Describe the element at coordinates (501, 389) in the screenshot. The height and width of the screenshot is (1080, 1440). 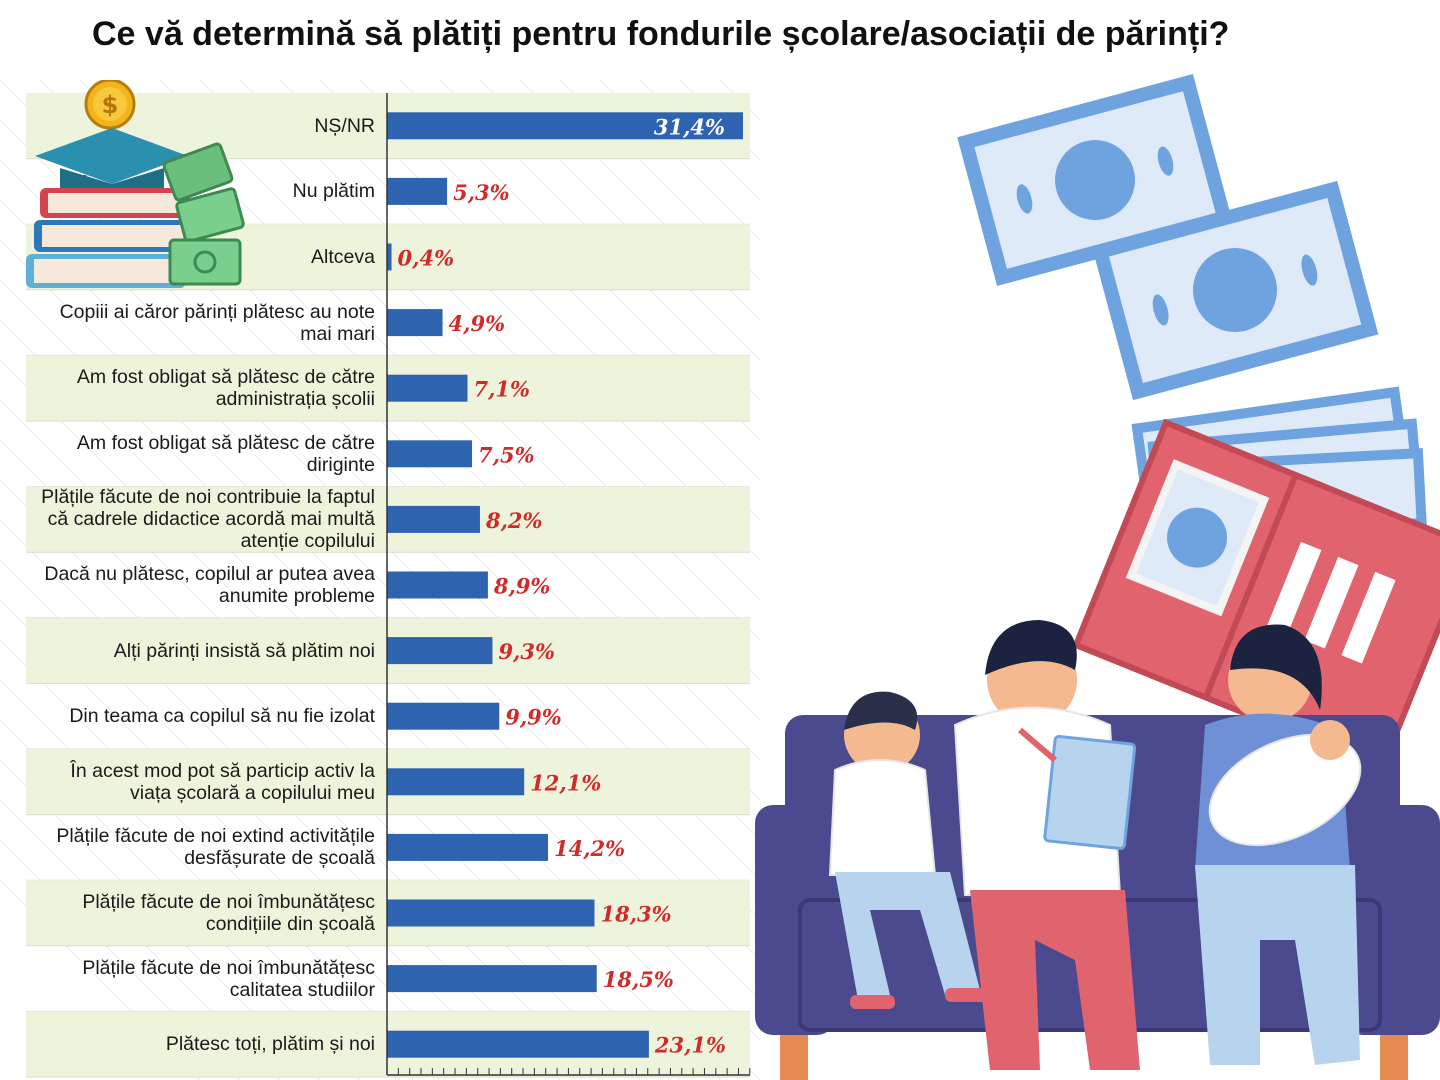
I see `value-label: 7,1%` at that location.